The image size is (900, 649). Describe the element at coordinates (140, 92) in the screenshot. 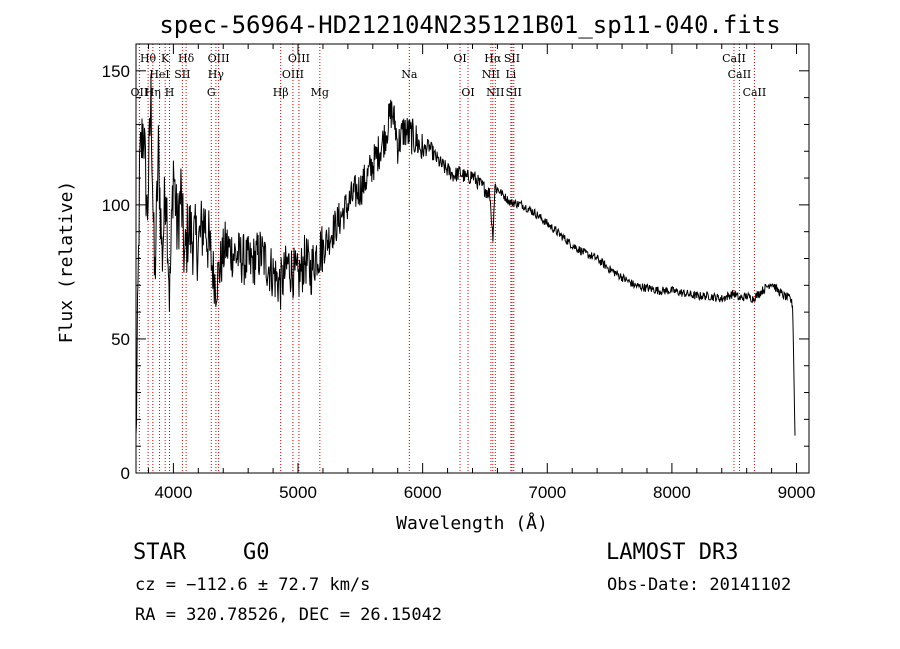

I see `line-label: OII` at that location.